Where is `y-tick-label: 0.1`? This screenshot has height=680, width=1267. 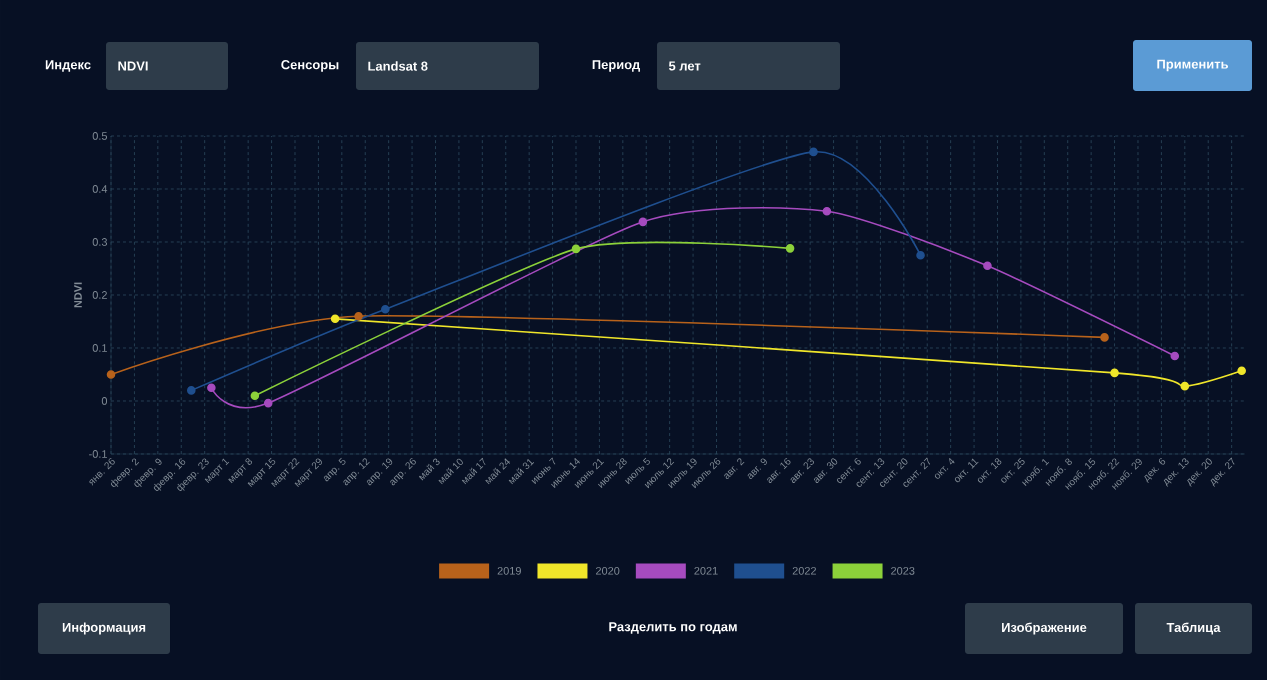
y-tick-label: 0.1 is located at coordinates (99, 348).